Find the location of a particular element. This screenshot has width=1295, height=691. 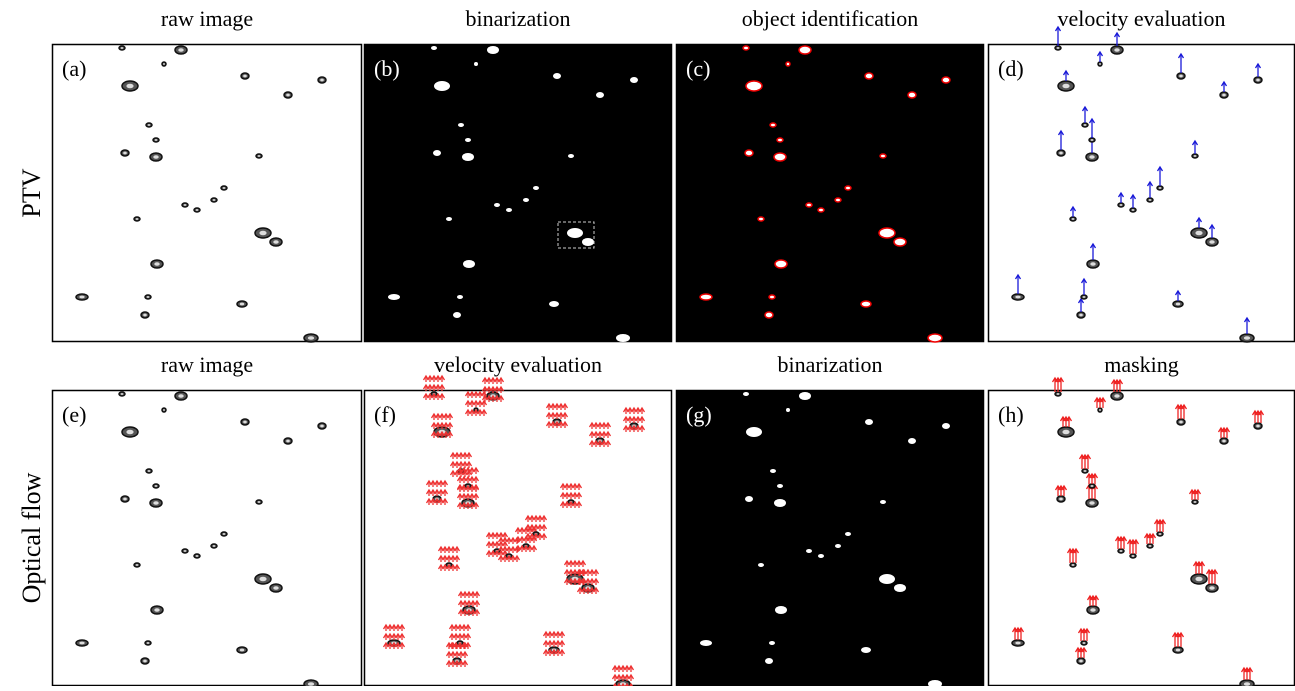

panel-label: (a) is located at coordinates (74, 68).